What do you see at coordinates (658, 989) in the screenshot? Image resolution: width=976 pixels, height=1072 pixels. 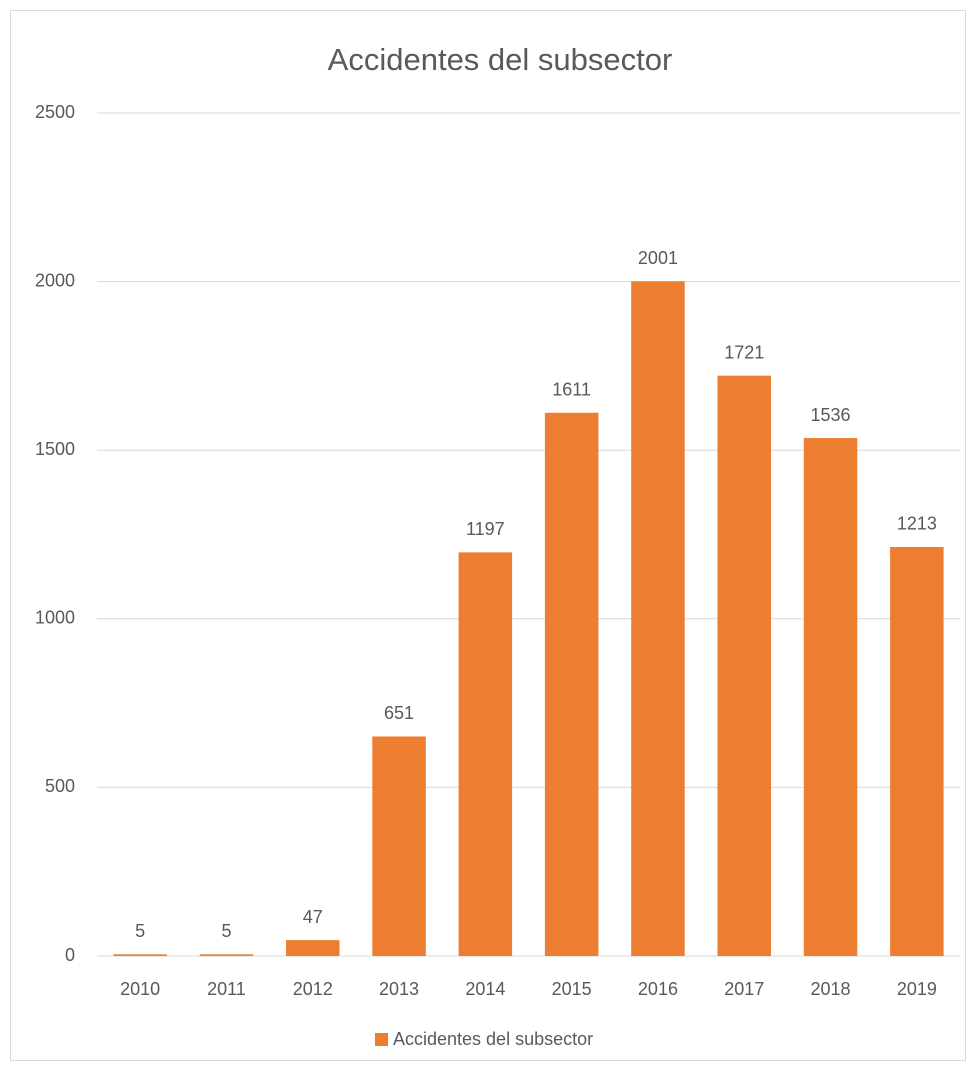 I see `x-tick-label: 2016` at bounding box center [658, 989].